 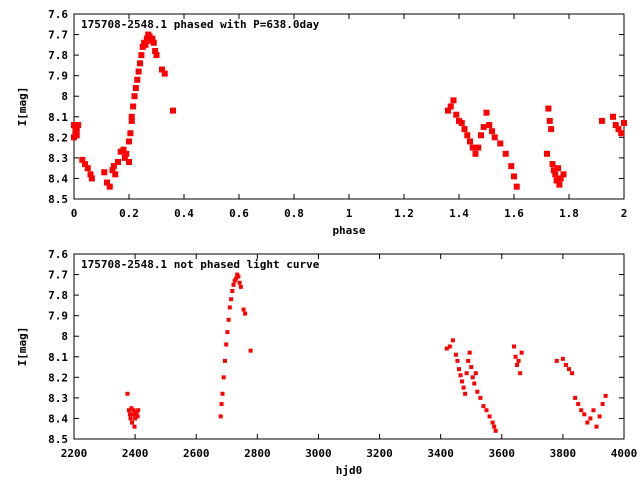 I want to click on x-tick-label: 2200, so click(x=74, y=453).